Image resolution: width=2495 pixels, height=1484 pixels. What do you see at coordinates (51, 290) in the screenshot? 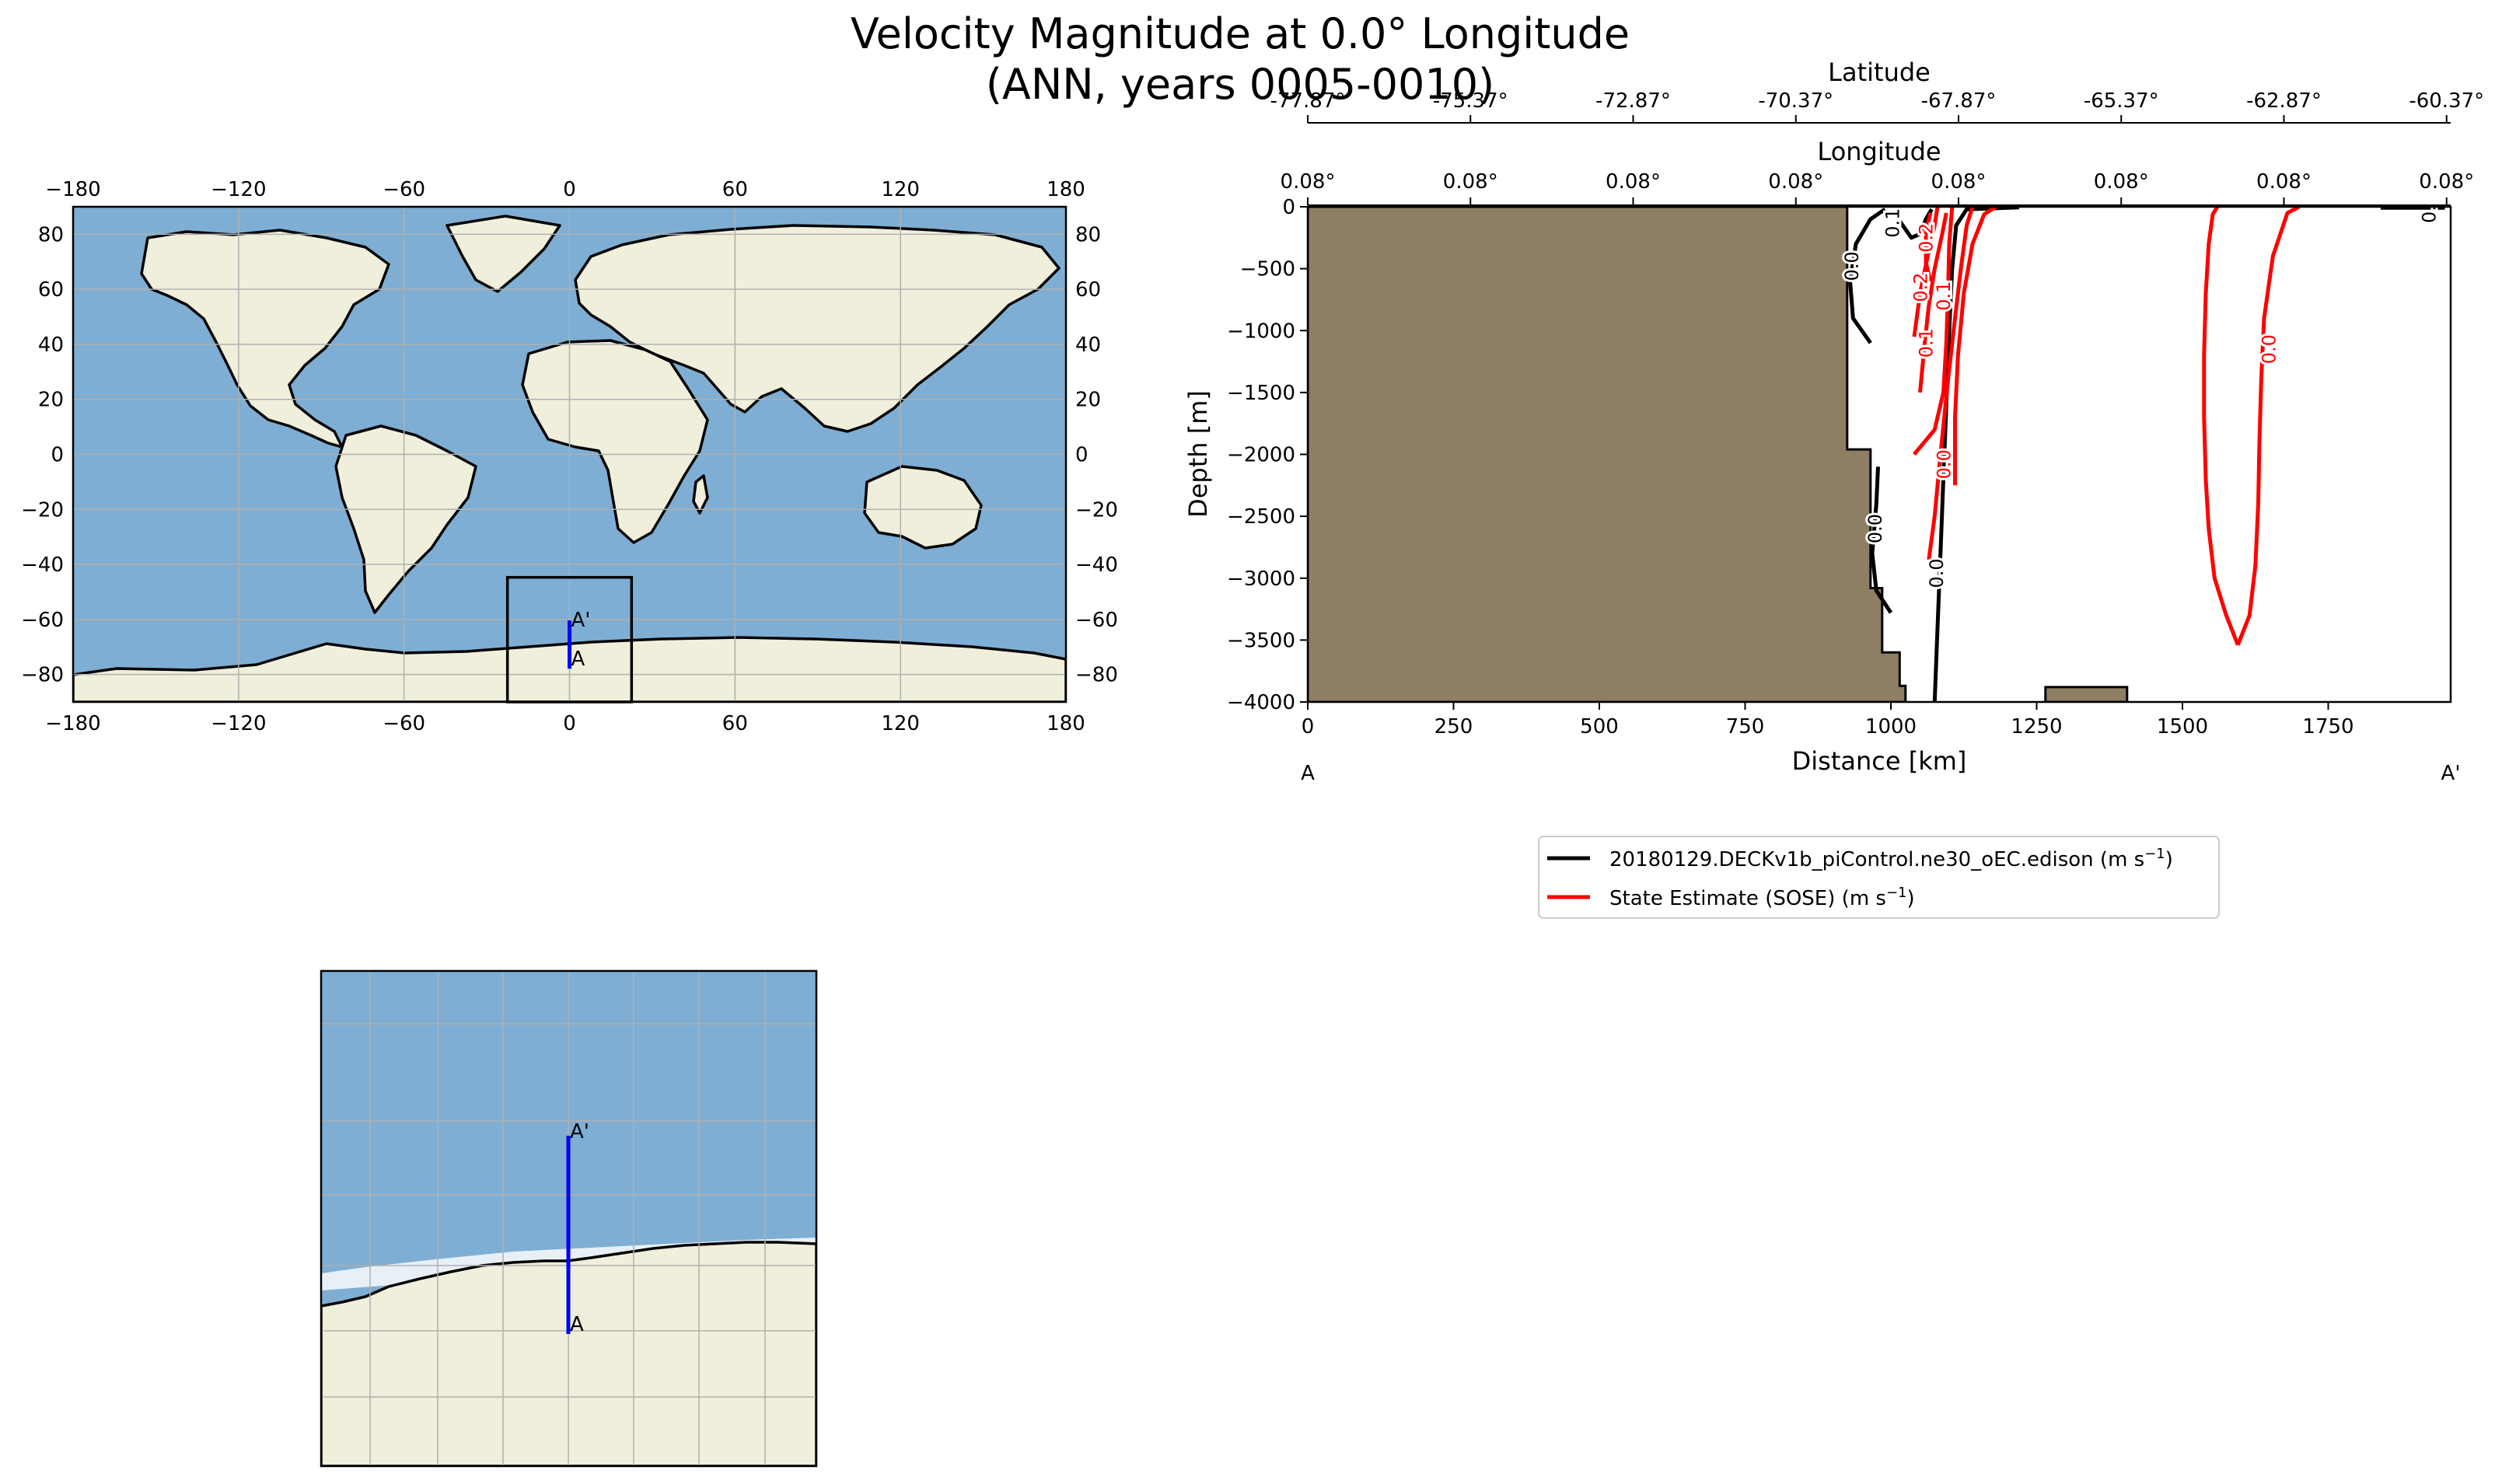
I see `world-lat-tick-left: 60` at bounding box center [51, 290].